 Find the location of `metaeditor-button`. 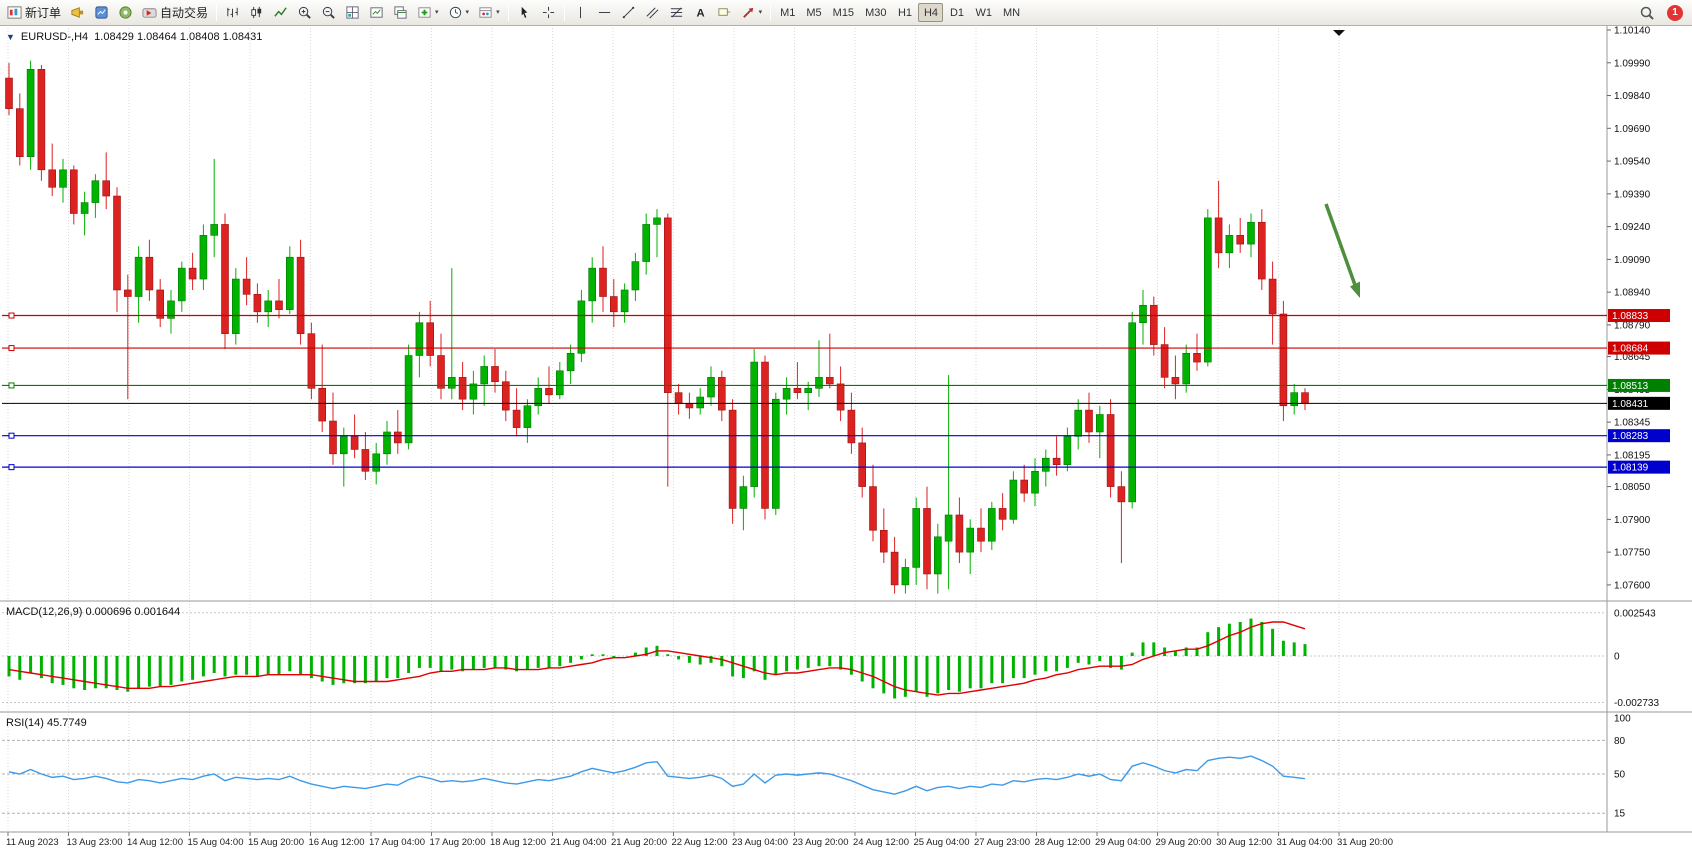

metaeditor-button is located at coordinates (77, 12).